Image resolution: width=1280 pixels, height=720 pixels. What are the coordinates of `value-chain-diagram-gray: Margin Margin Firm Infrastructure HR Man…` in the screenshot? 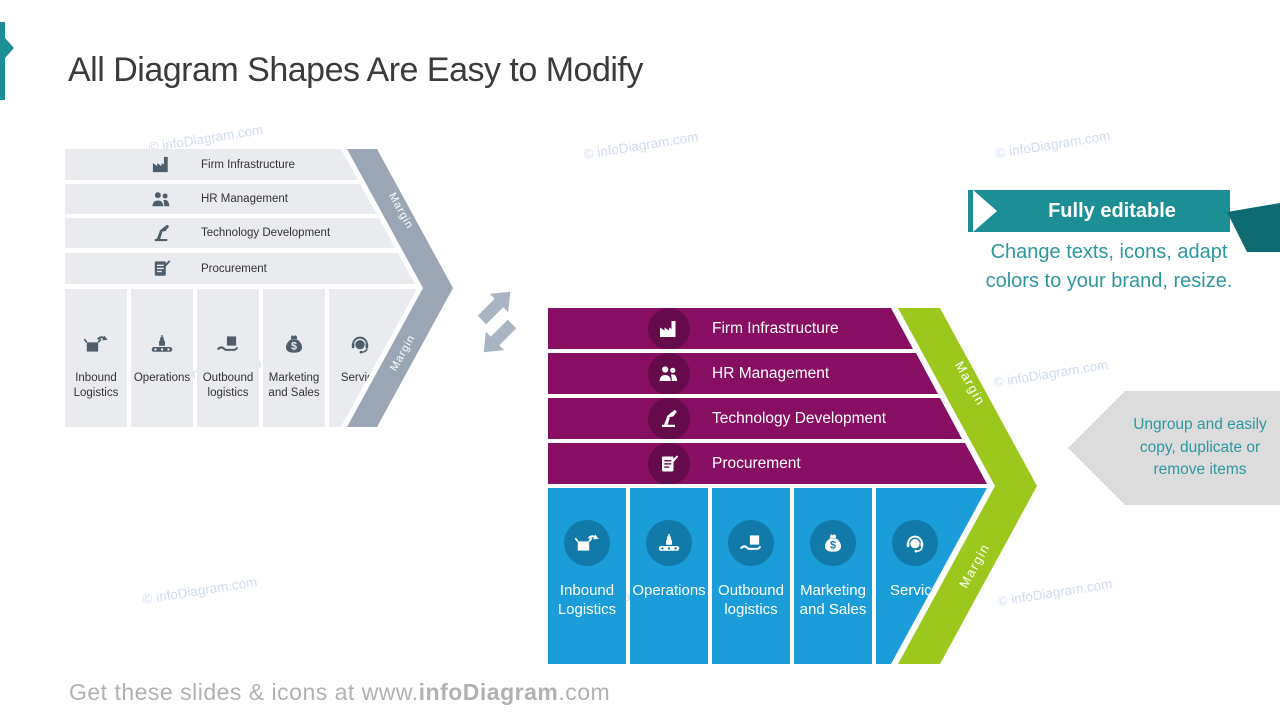 It's located at (265, 288).